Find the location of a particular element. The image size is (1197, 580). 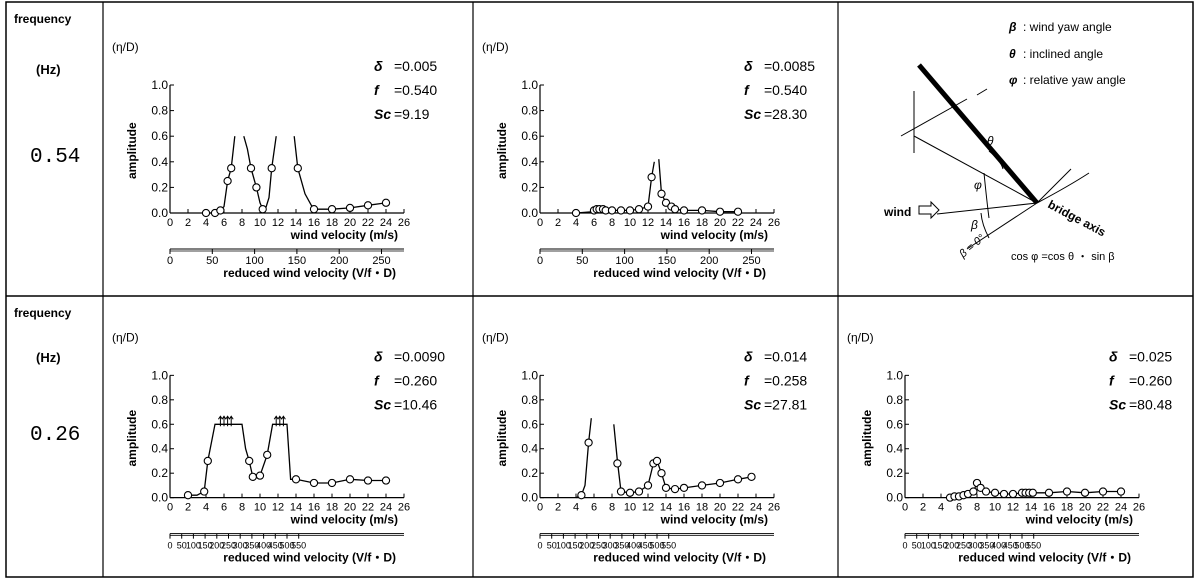

beta-symbol: β is located at coordinates (974, 225).